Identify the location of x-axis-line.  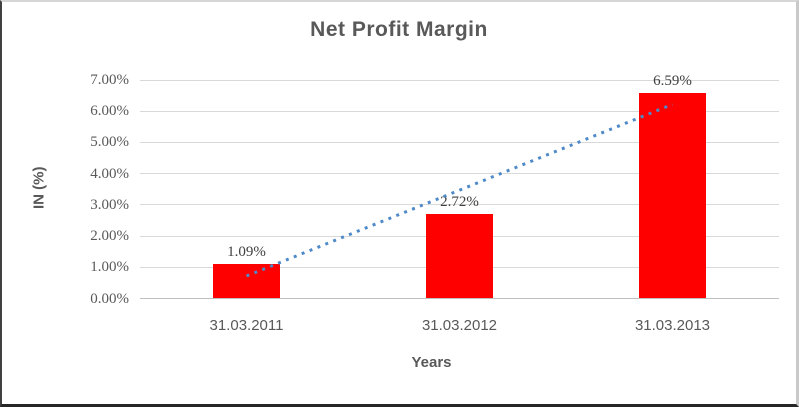
(459, 298).